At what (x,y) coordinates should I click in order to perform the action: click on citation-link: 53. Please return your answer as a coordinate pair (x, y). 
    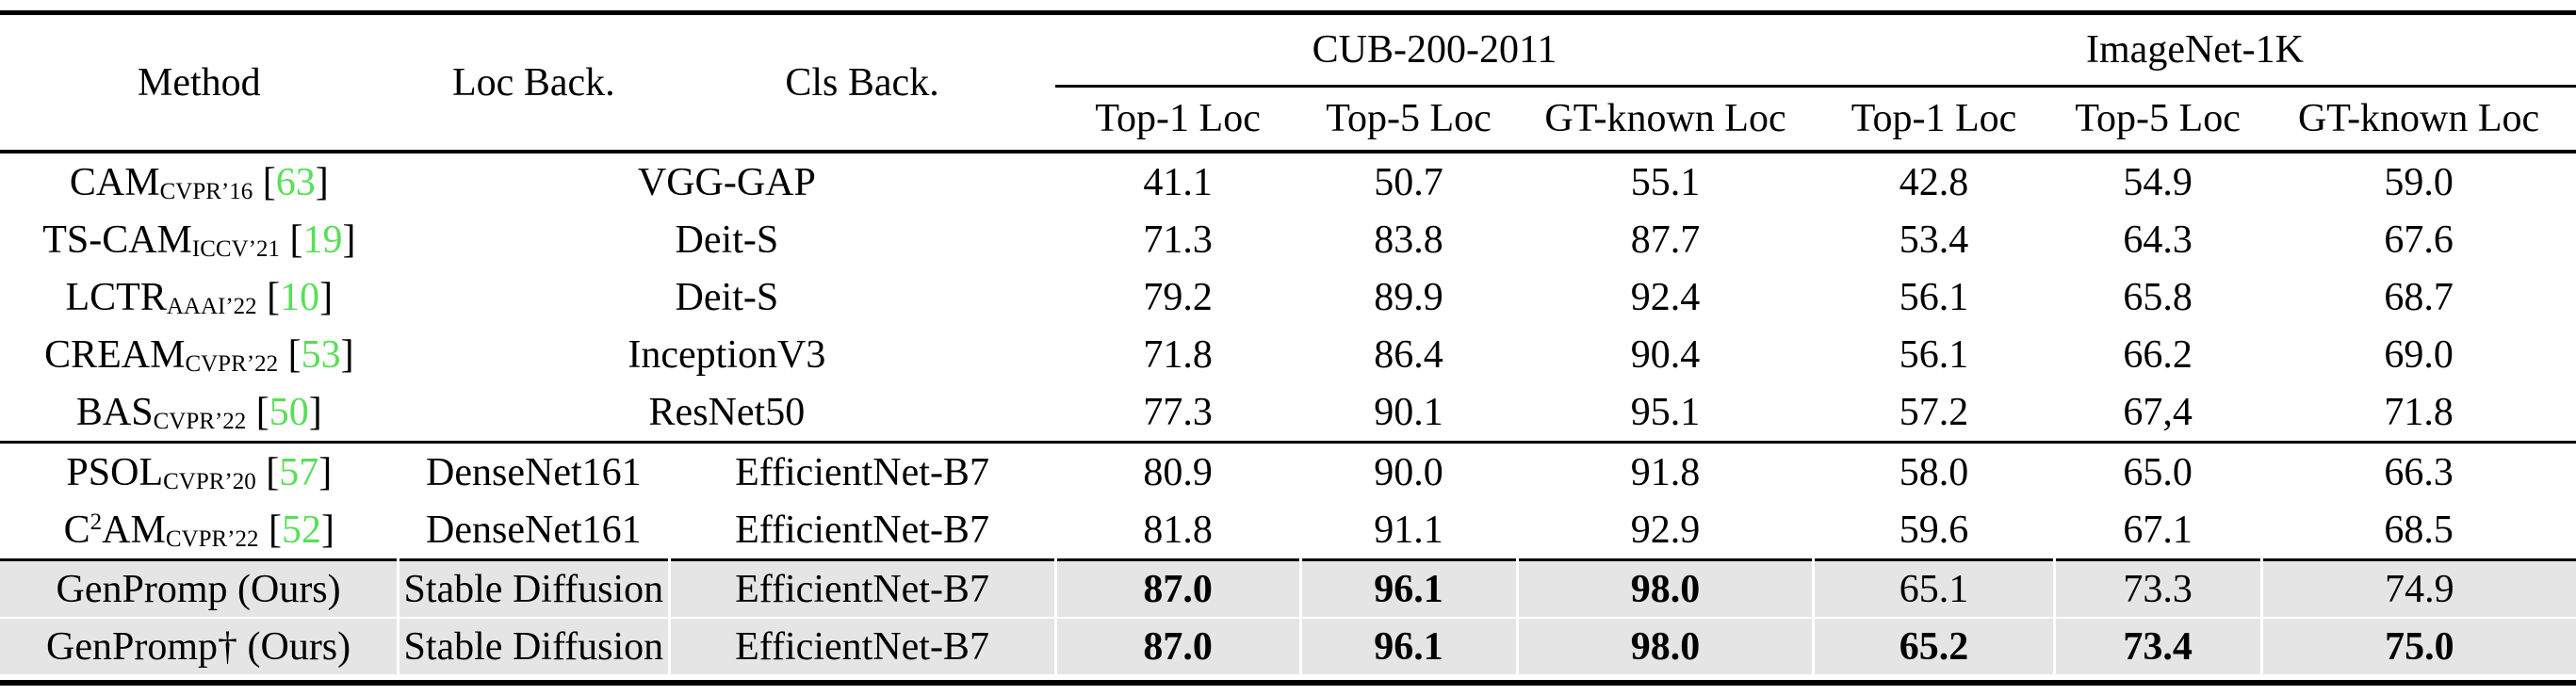
    Looking at the image, I should click on (321, 354).